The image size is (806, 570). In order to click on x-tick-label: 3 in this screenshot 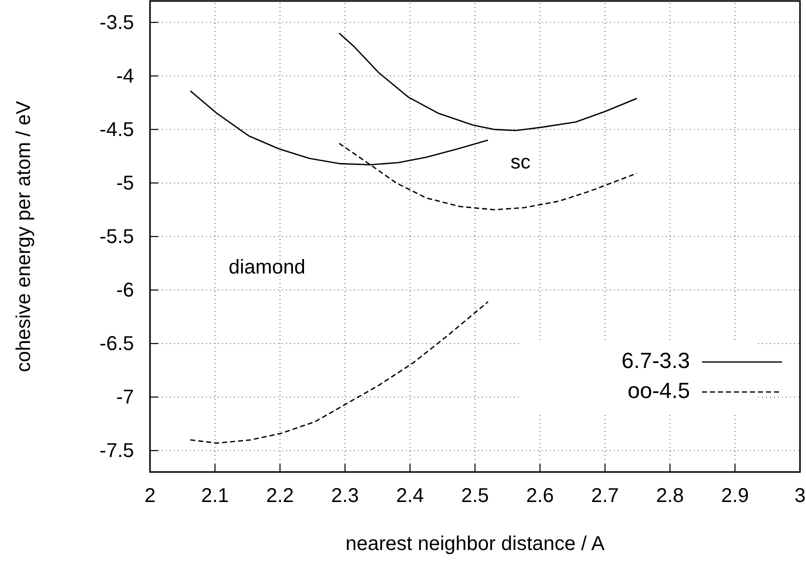, I will do `click(800, 496)`.